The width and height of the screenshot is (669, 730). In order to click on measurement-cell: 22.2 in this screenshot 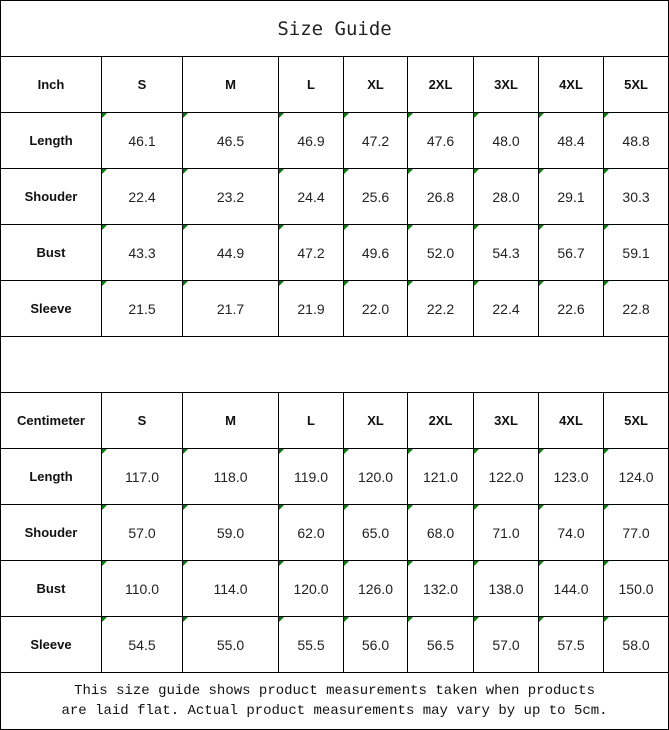, I will do `click(440, 308)`.